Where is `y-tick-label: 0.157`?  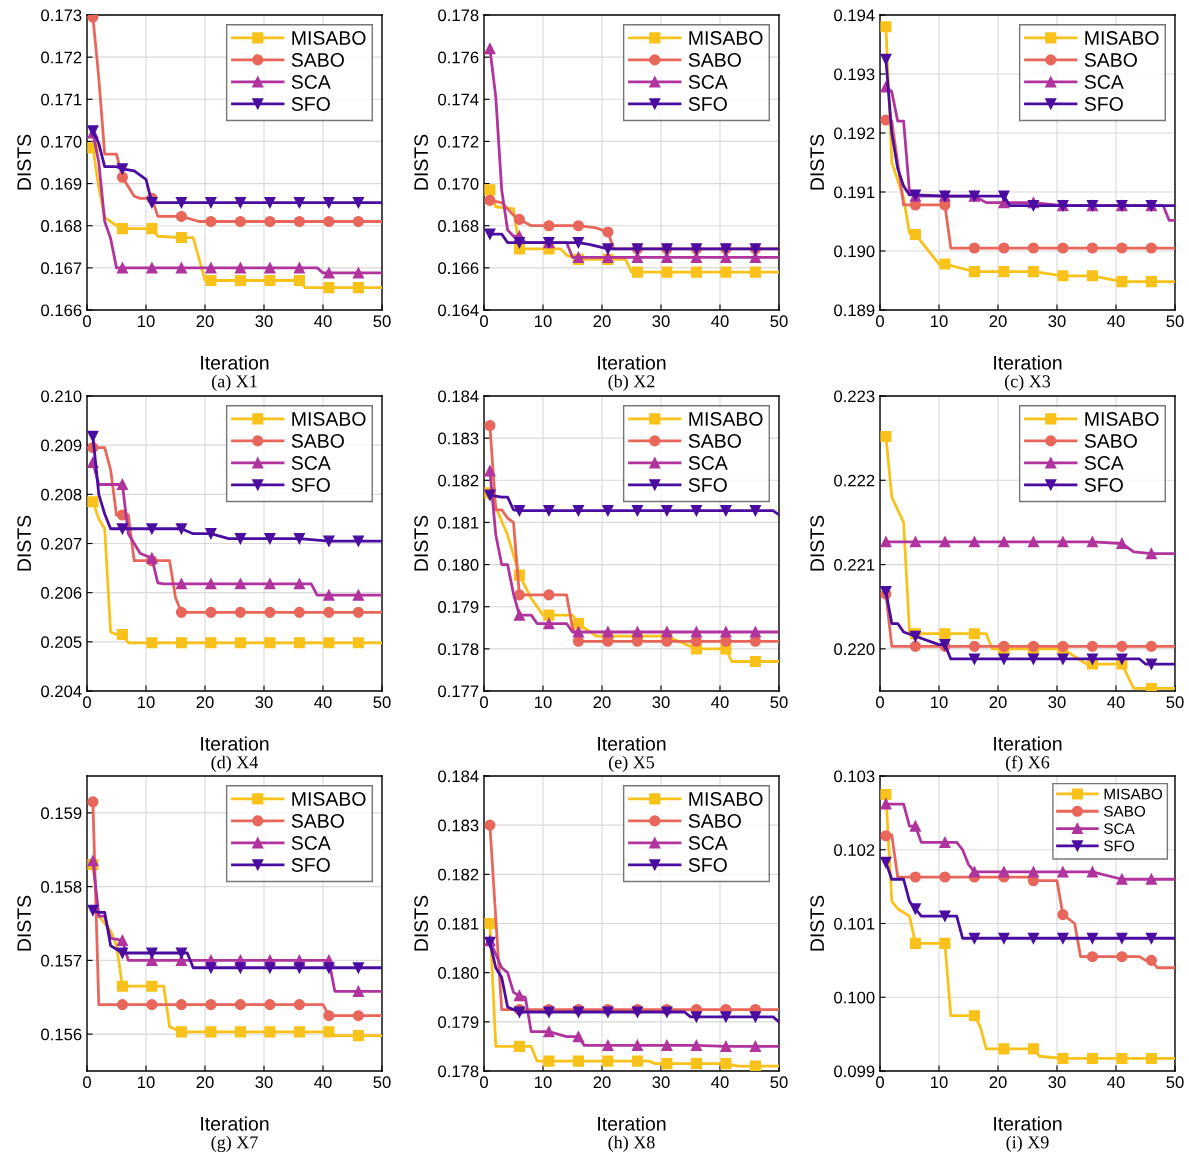 y-tick-label: 0.157 is located at coordinates (61, 960).